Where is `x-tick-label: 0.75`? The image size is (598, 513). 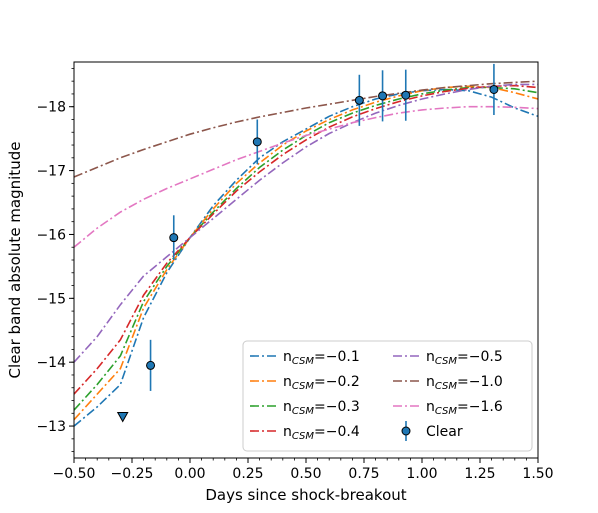
x-tick-label: 0.75 is located at coordinates (363, 474).